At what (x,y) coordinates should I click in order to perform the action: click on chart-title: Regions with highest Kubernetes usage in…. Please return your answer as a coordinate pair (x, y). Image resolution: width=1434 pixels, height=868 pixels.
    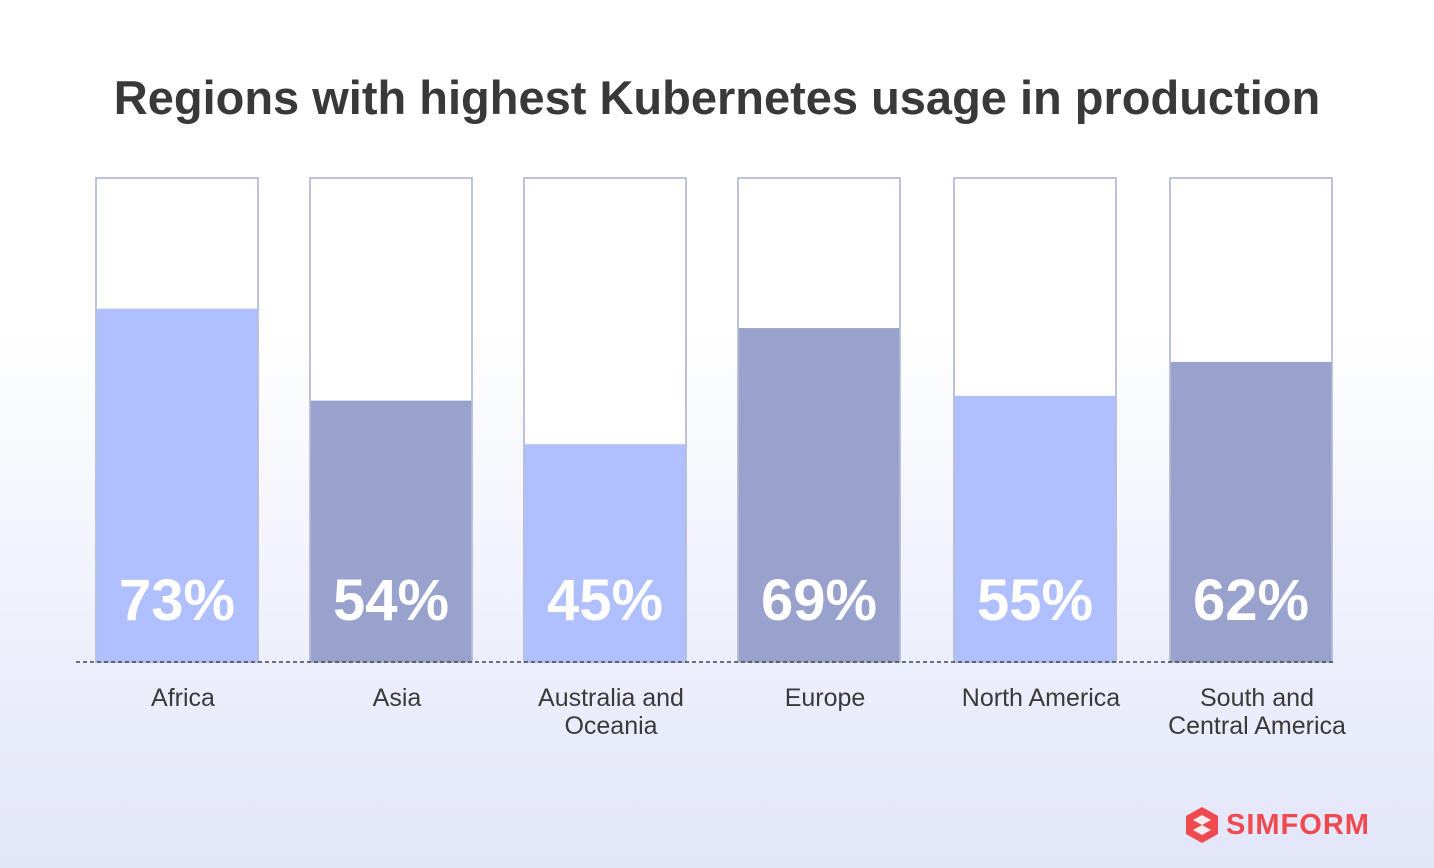
    Looking at the image, I should click on (717, 97).